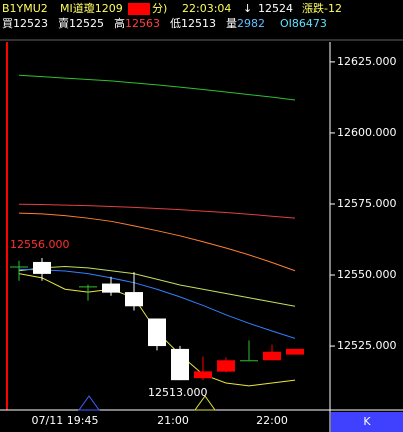  I want to click on y-tick-label: 12525.000, so click(367, 345).